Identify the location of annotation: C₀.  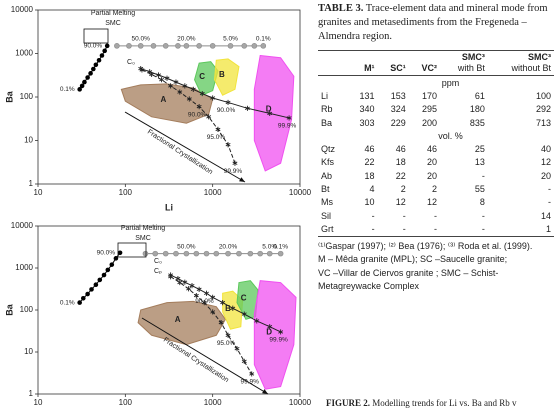
(131, 62).